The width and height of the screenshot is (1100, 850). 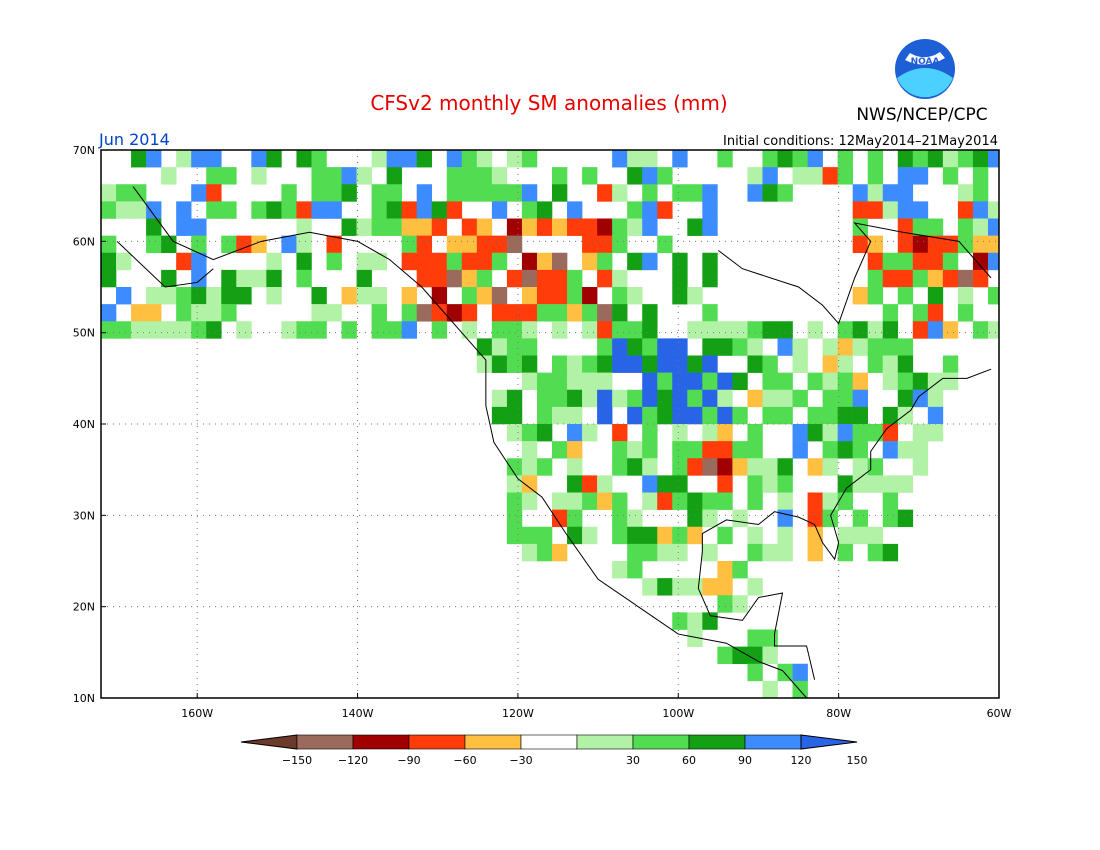 I want to click on legend-swatch, so click(x=493, y=742).